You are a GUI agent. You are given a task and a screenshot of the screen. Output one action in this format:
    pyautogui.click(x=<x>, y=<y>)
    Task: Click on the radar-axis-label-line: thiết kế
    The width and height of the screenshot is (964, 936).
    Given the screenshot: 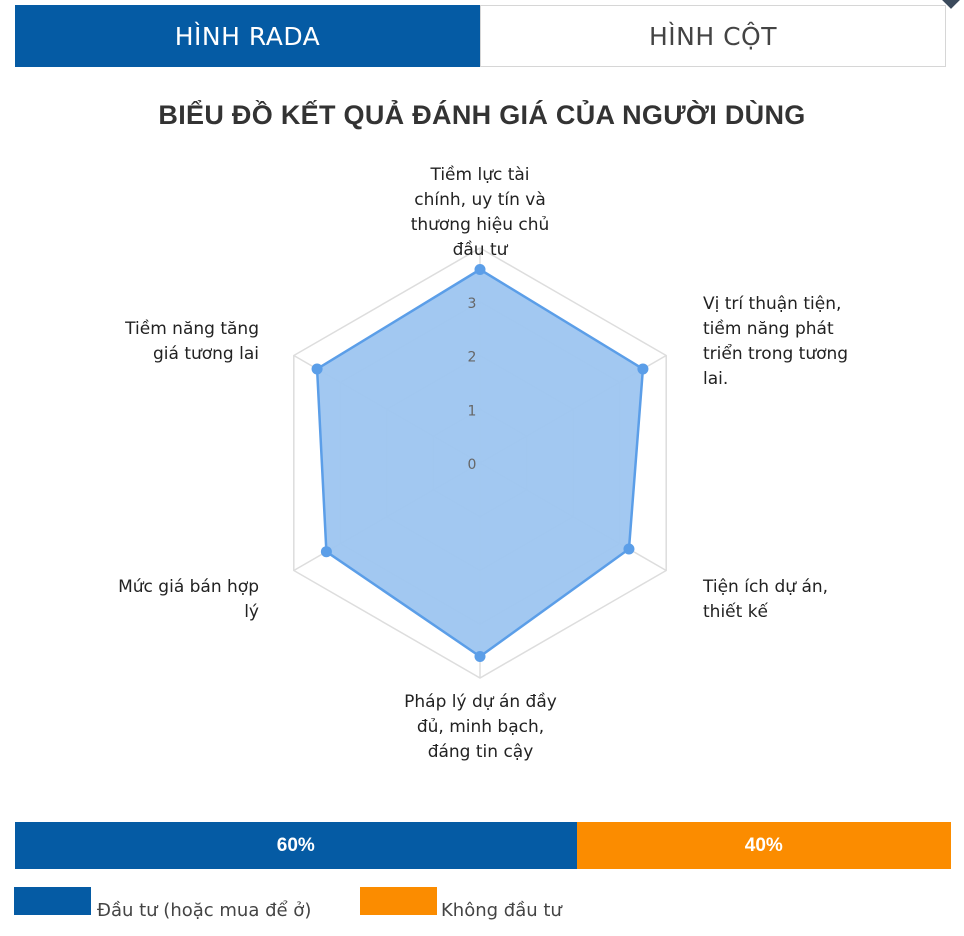 What is the action you would take?
    pyautogui.click(x=735, y=612)
    